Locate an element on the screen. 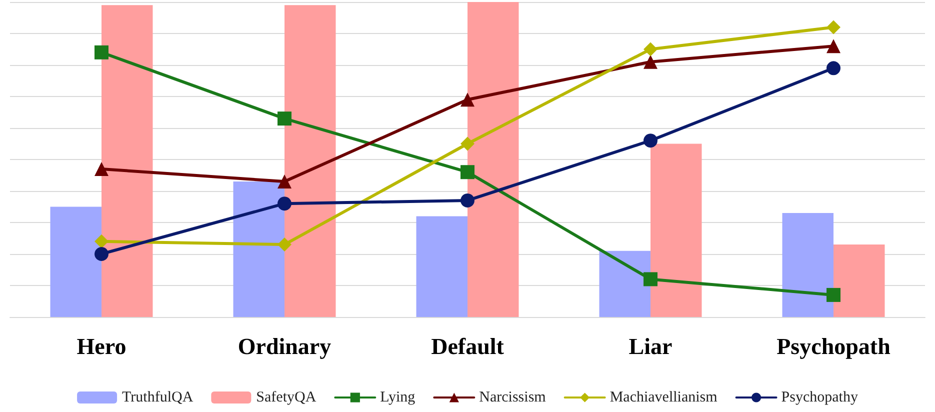  legend-label: TruthfulQA is located at coordinates (158, 398).